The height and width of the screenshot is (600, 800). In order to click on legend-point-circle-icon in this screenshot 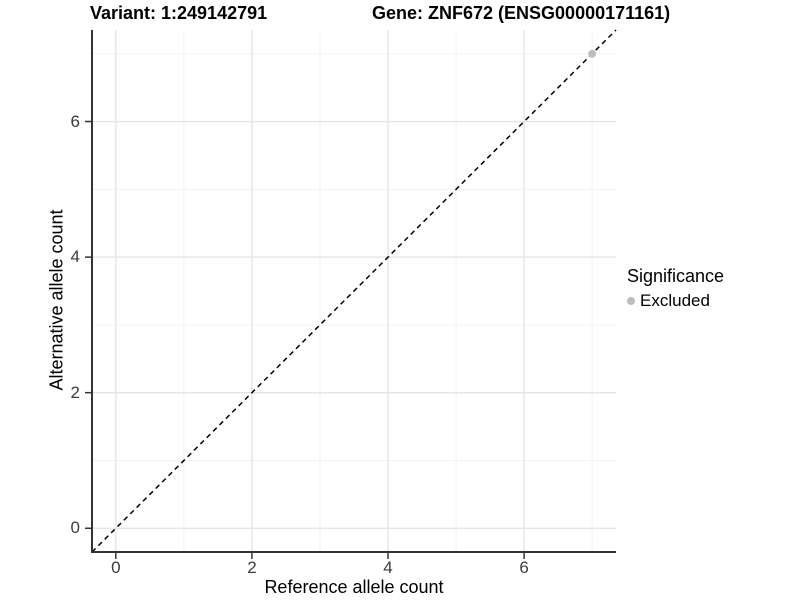, I will do `click(631, 301)`.